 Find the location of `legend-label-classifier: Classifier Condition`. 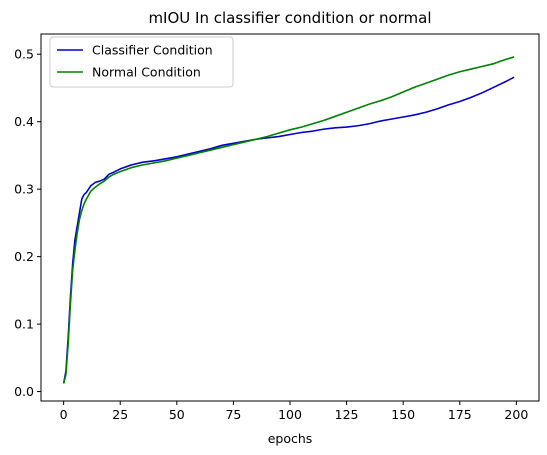

legend-label-classifier: Classifier Condition is located at coordinates (152, 50).